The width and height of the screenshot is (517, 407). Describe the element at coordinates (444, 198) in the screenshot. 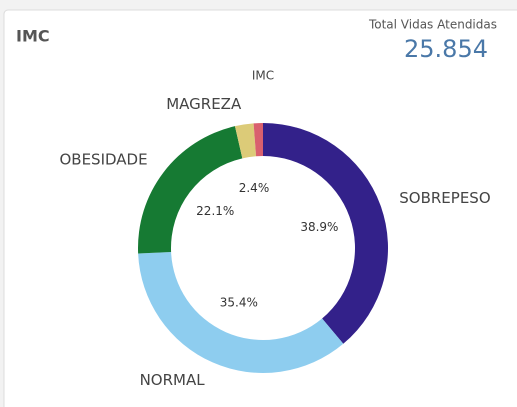

I see `category-label: SOBREPESO` at that location.